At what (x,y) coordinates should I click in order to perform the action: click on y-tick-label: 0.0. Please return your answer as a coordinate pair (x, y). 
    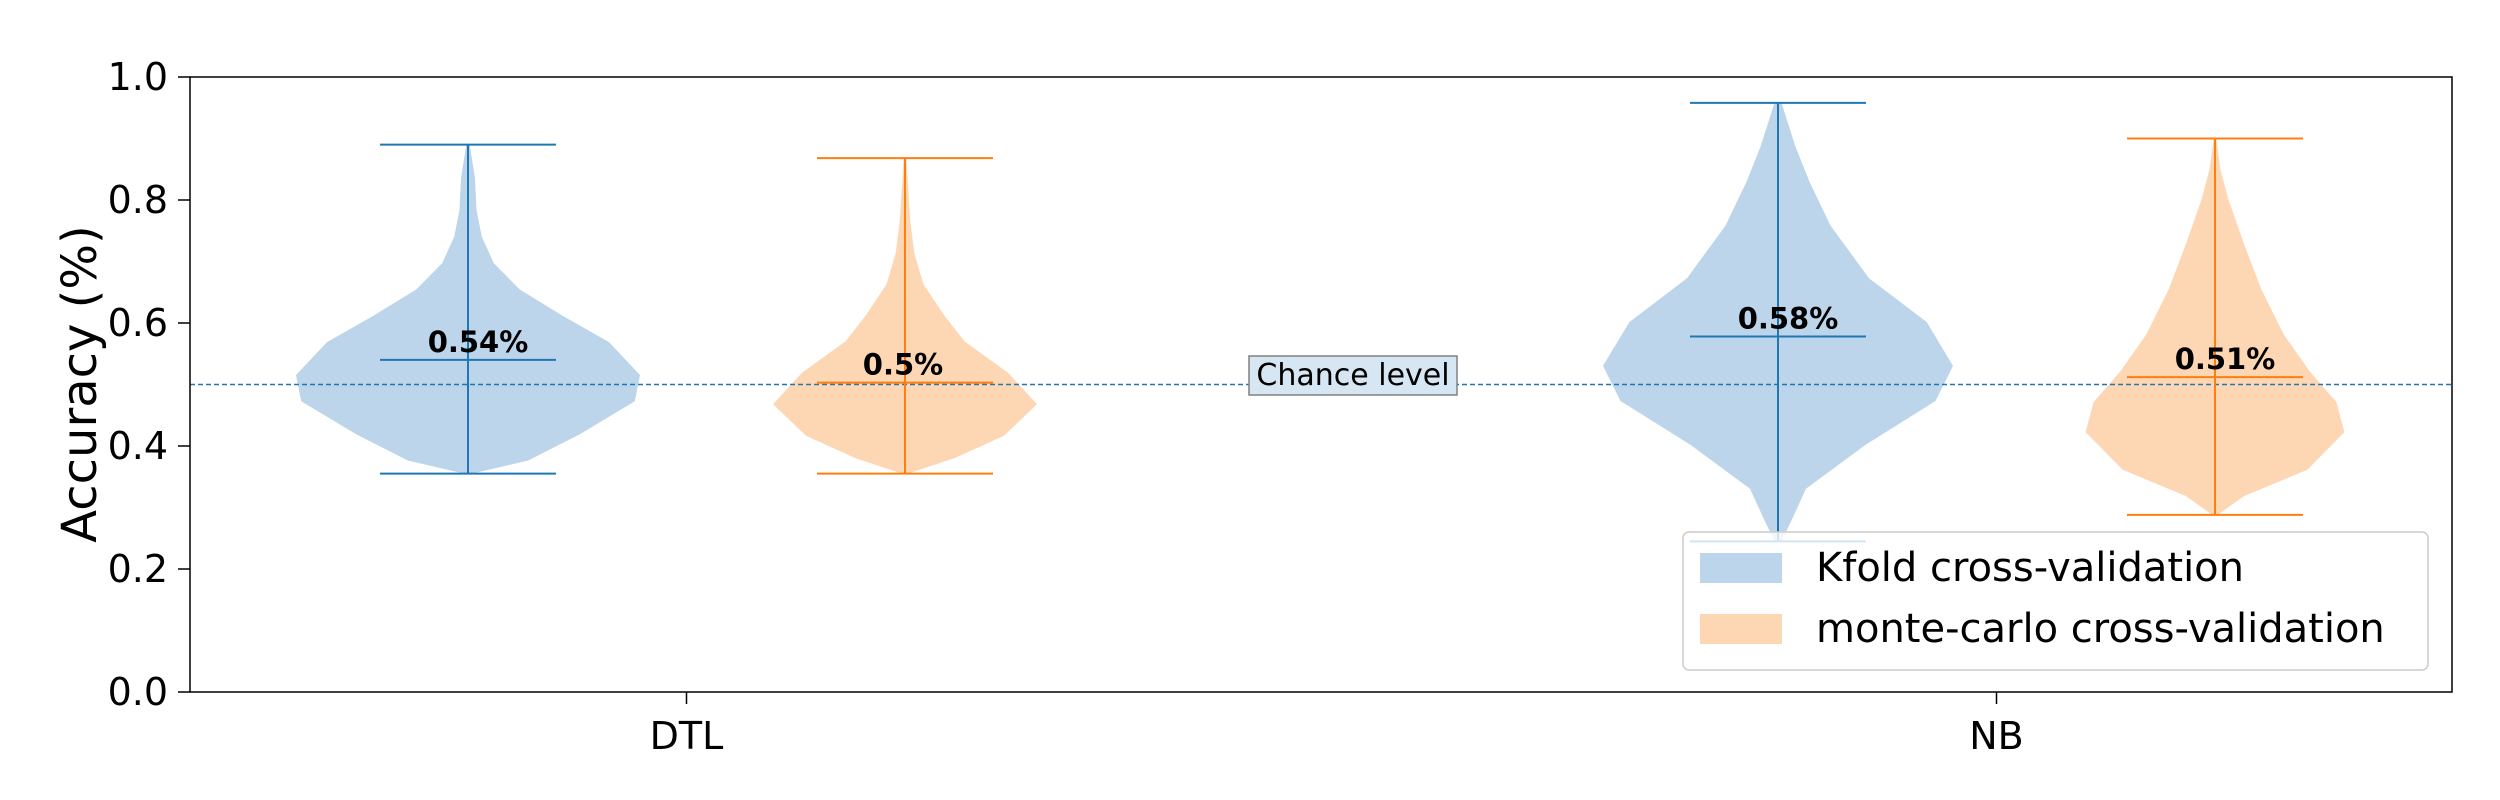
    Looking at the image, I should click on (138, 692).